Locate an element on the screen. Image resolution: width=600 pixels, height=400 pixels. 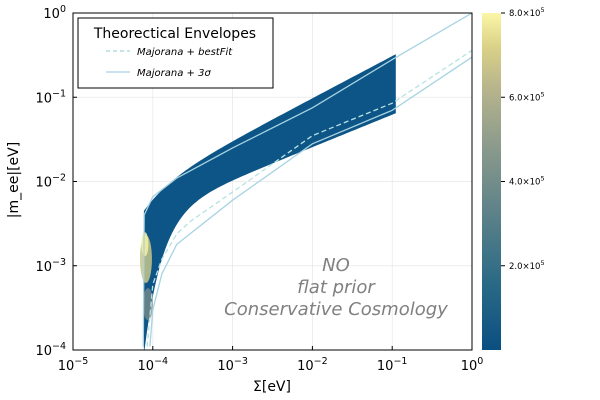
x-tick-label: 10⁰ is located at coordinates (472, 365).